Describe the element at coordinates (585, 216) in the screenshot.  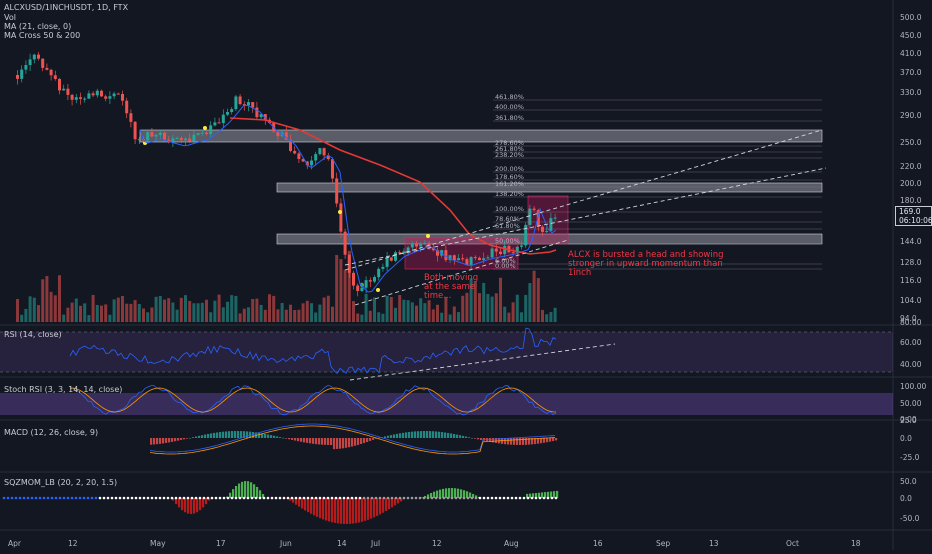
I see `trendline-upper` at that location.